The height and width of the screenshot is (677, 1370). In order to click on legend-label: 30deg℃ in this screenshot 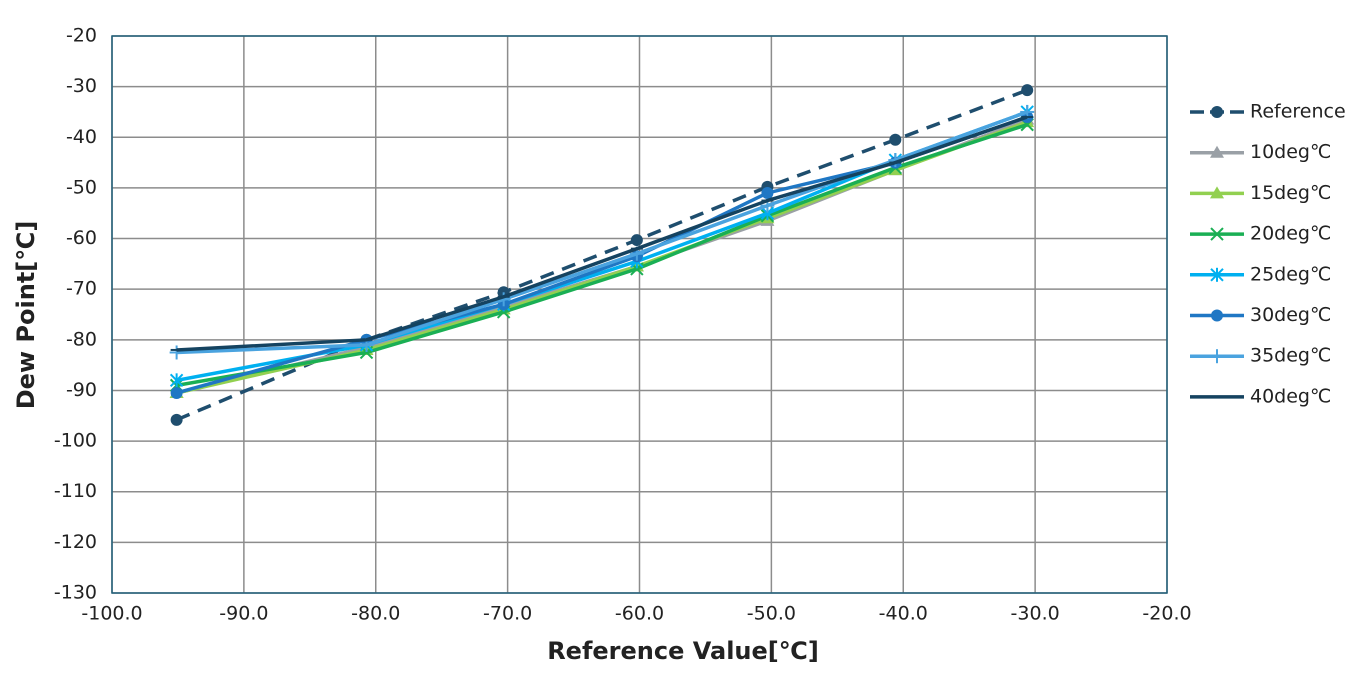, I will do `click(1290, 315)`.